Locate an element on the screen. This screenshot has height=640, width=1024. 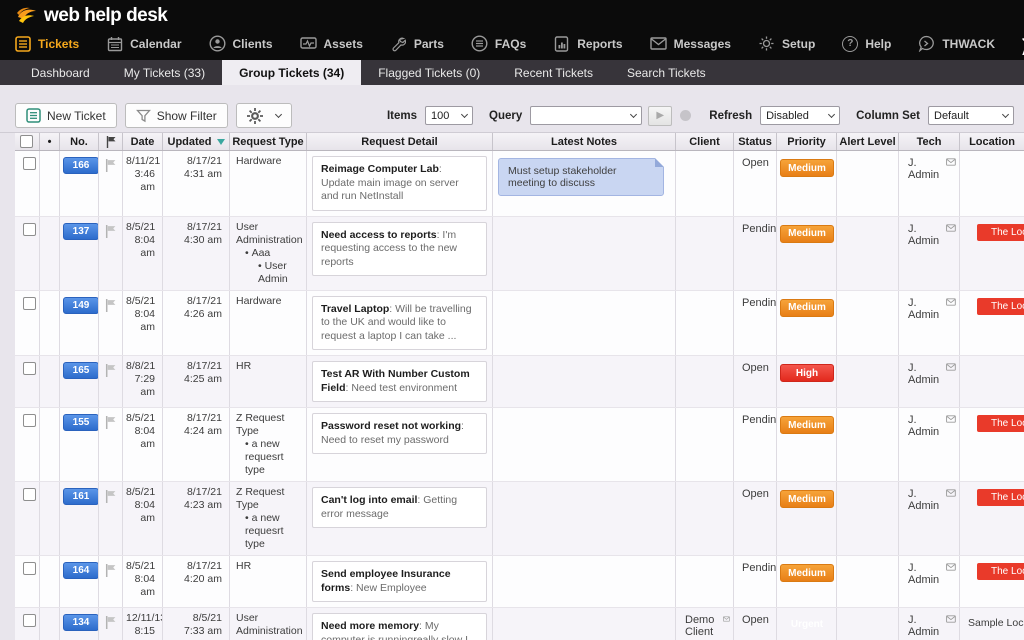
col-tech: Tech is located at coordinates (929, 141).